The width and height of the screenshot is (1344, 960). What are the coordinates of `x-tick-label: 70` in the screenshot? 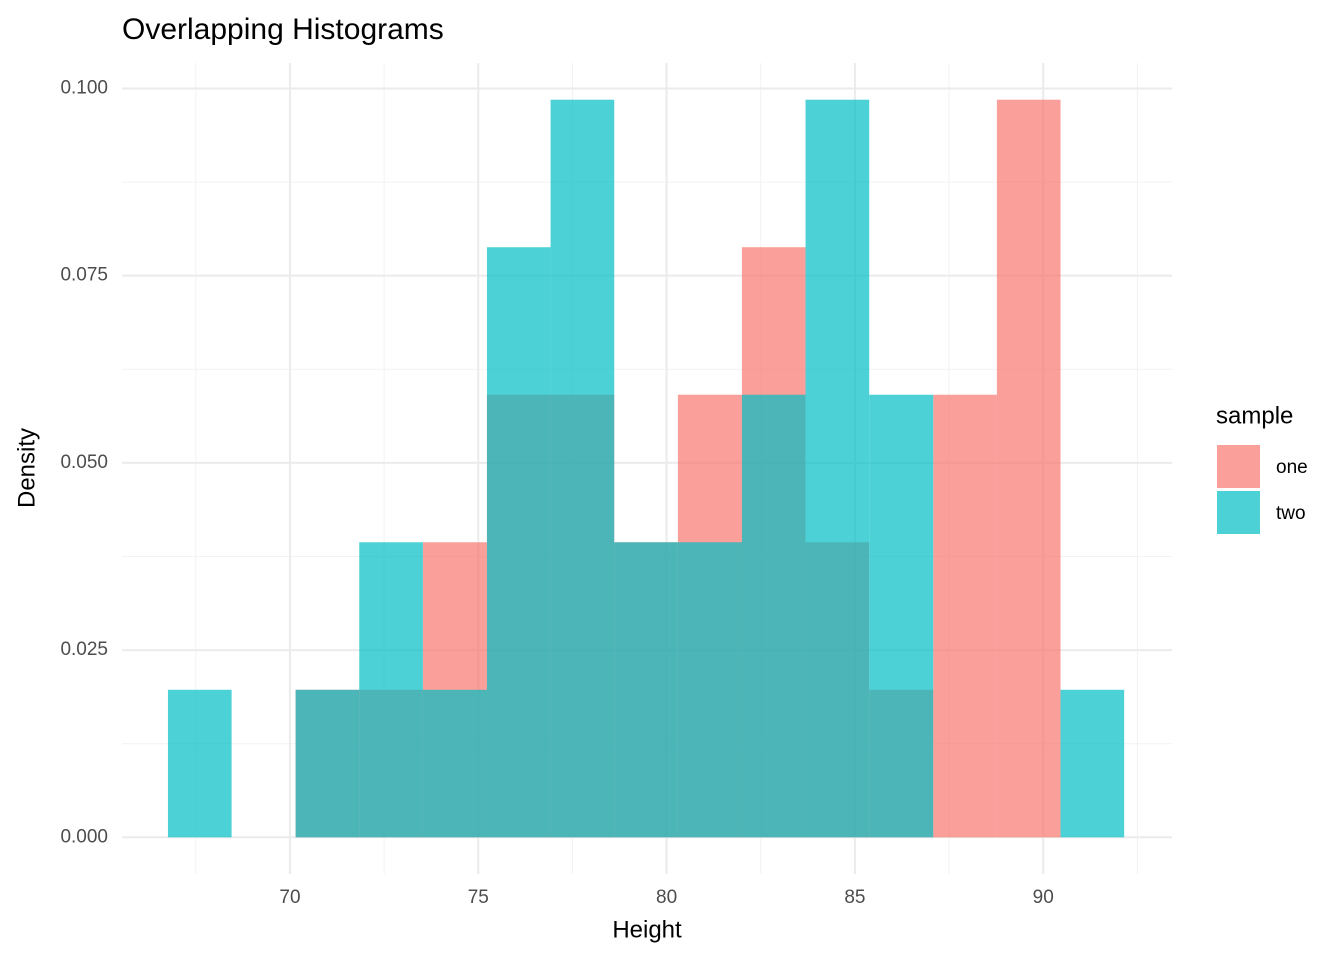 It's located at (289, 897).